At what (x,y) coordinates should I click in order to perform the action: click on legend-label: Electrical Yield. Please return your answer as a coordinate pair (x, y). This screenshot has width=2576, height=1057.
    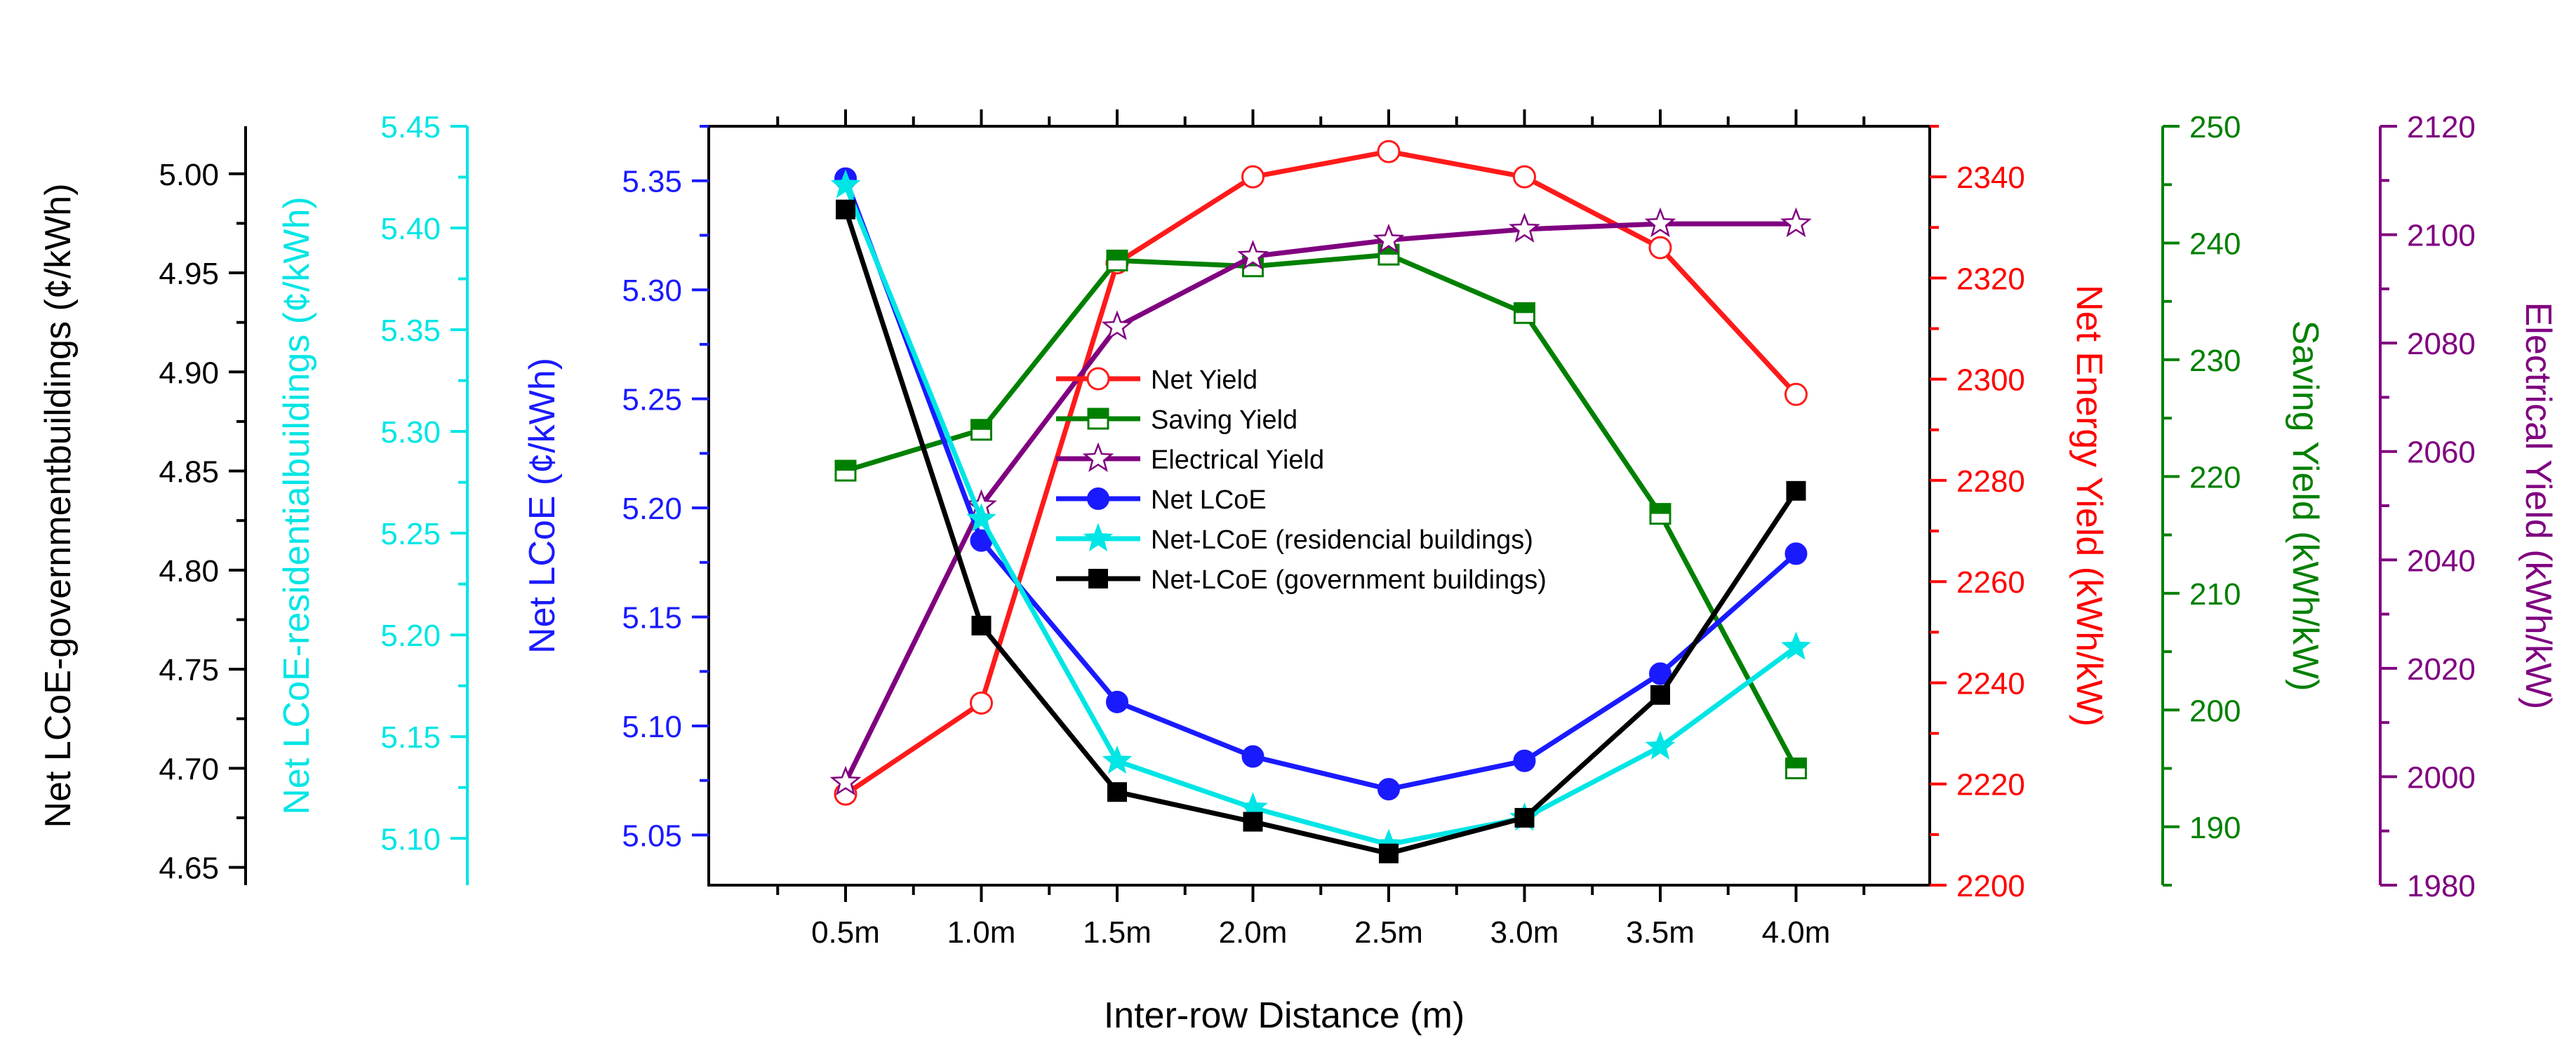
    Looking at the image, I should click on (1237, 460).